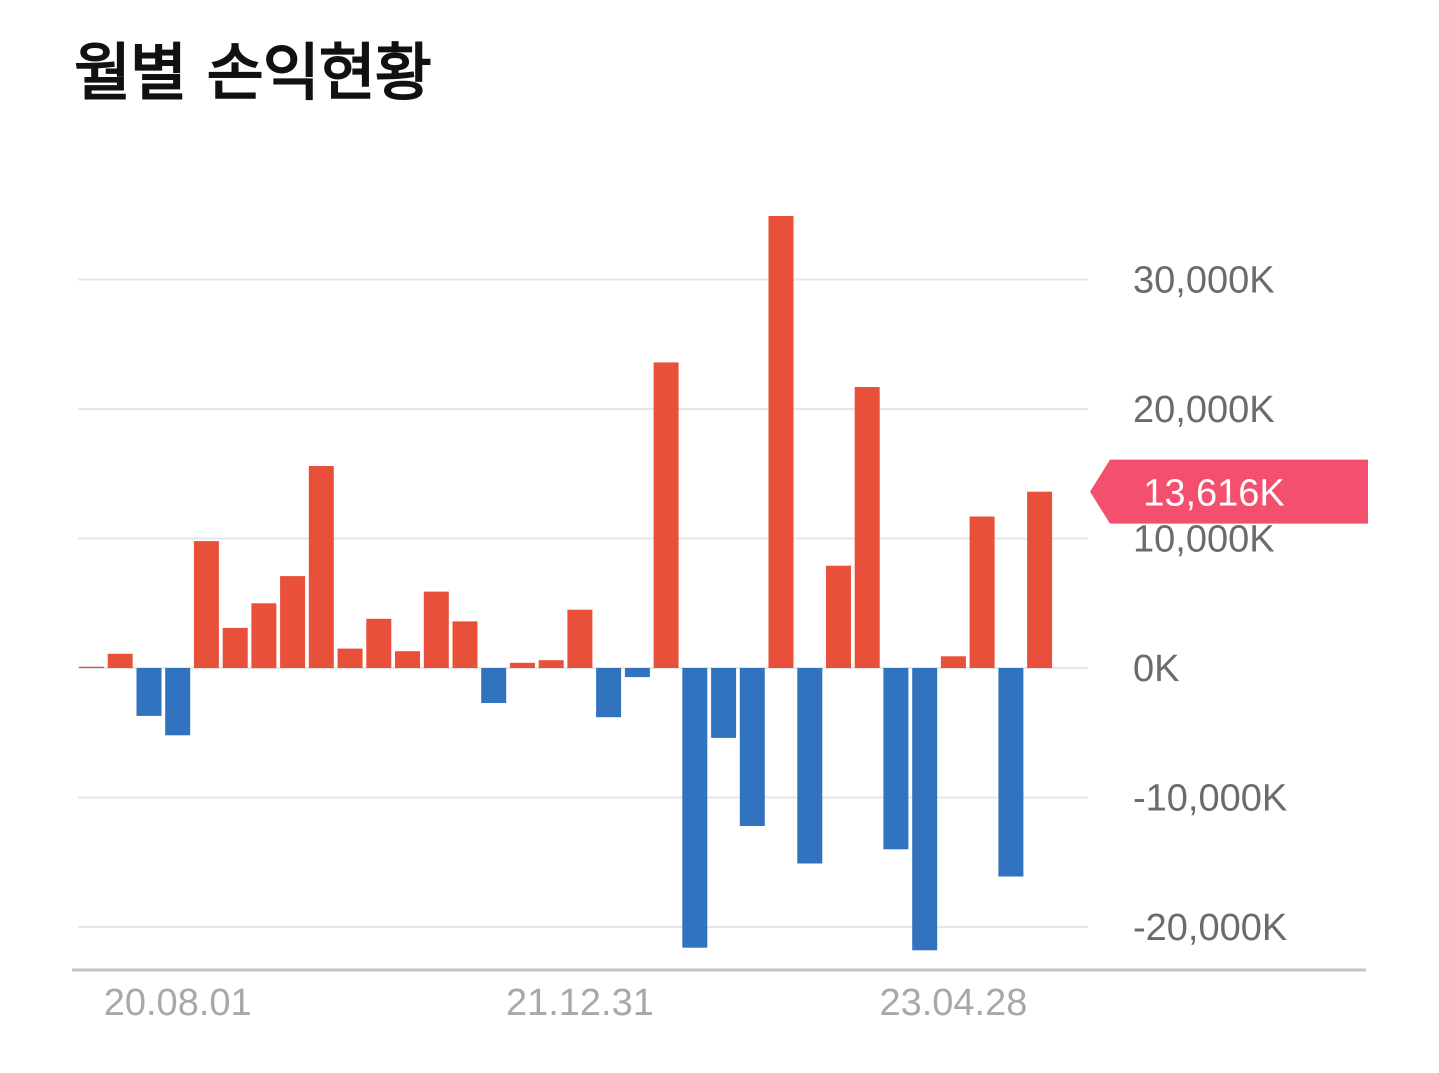 The width and height of the screenshot is (1439, 1073). Describe the element at coordinates (1210, 799) in the screenshot. I see `y-tick-label: -10,000K` at that location.